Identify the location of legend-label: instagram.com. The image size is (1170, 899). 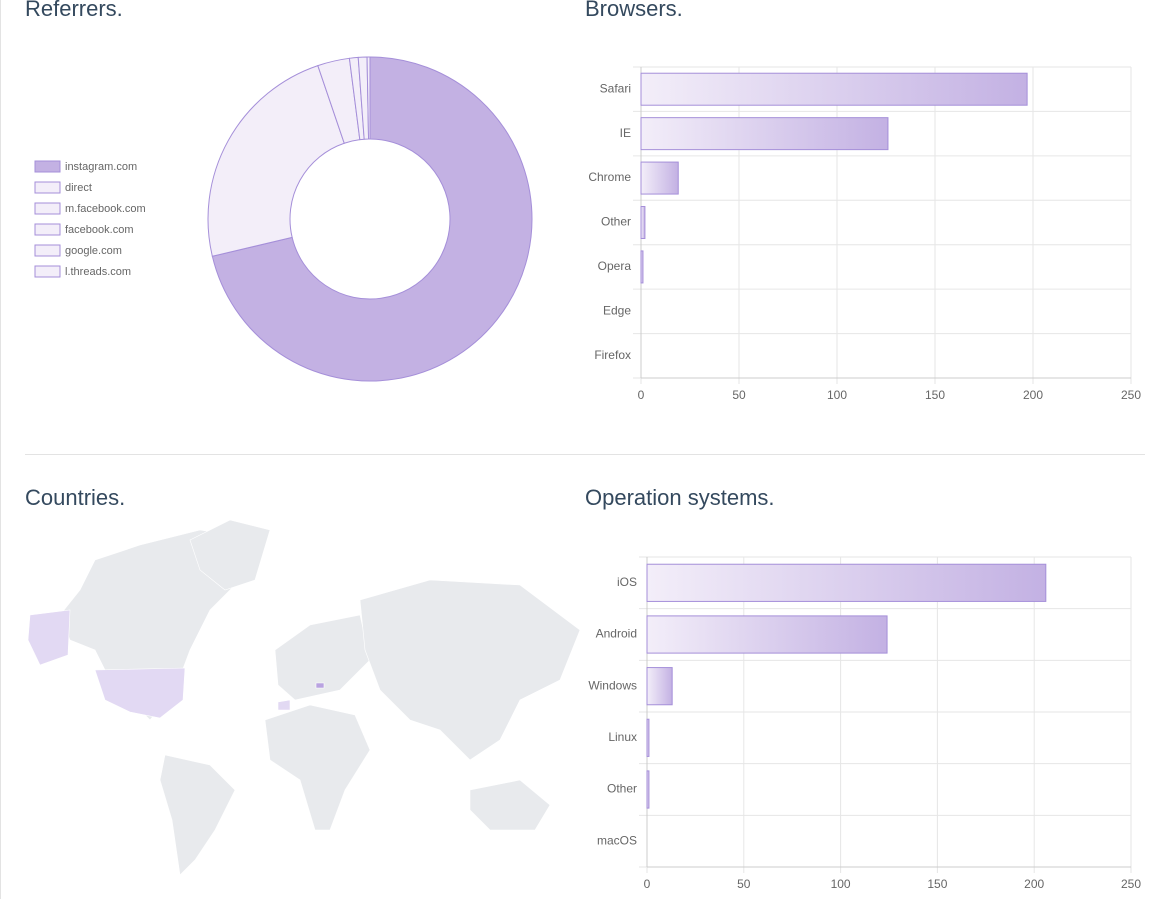
(101, 167).